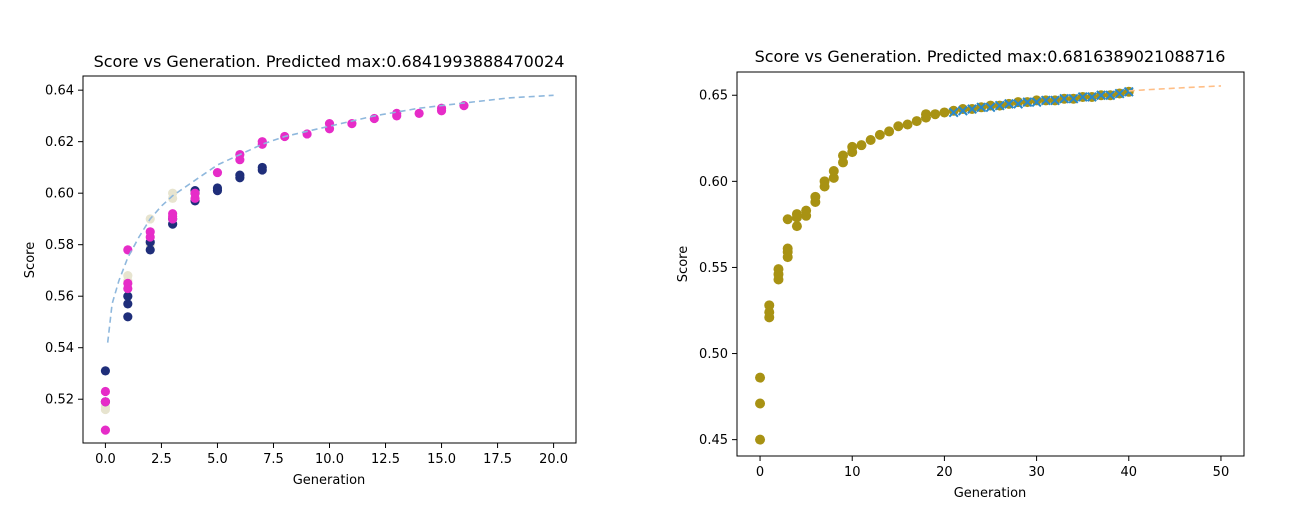  Describe the element at coordinates (683, 264) in the screenshot. I see `chart-right-y-label: Score` at that location.